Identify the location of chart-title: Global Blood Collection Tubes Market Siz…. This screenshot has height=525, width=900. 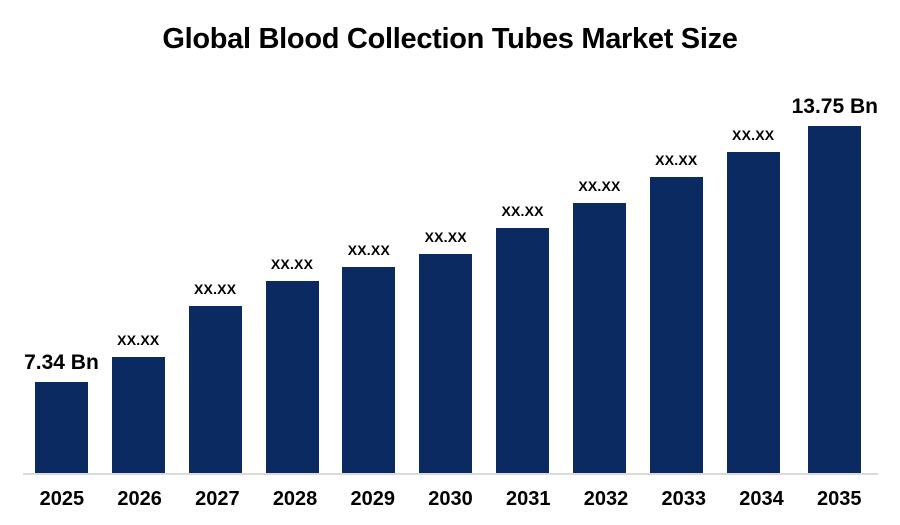
(450, 39).